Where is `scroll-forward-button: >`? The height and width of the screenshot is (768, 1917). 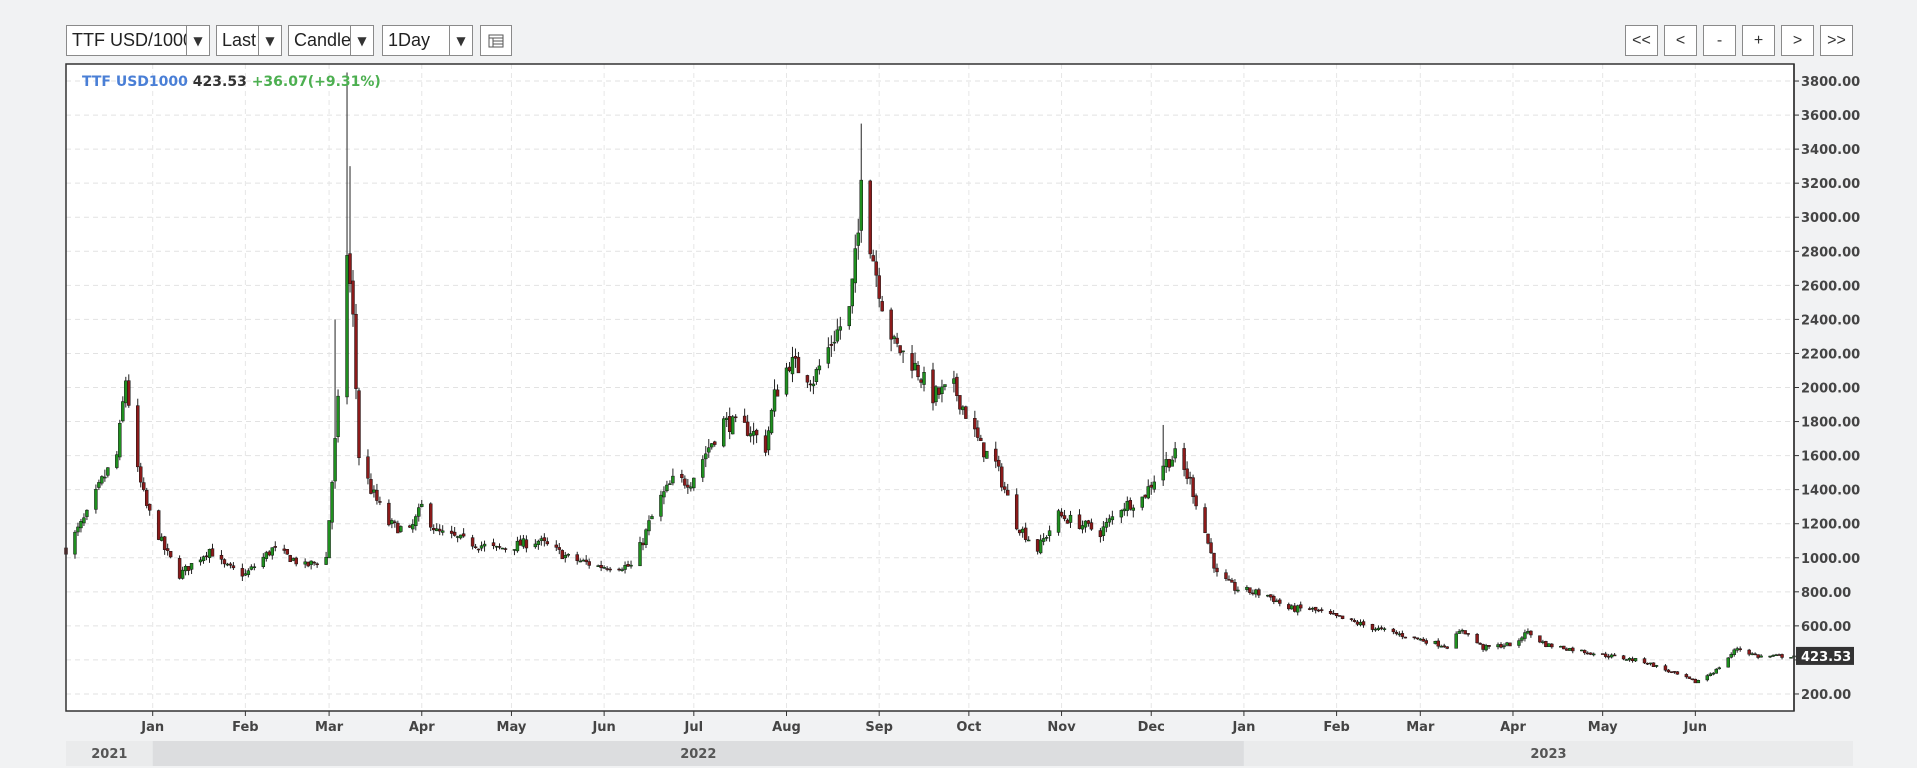 scroll-forward-button: > is located at coordinates (1797, 40).